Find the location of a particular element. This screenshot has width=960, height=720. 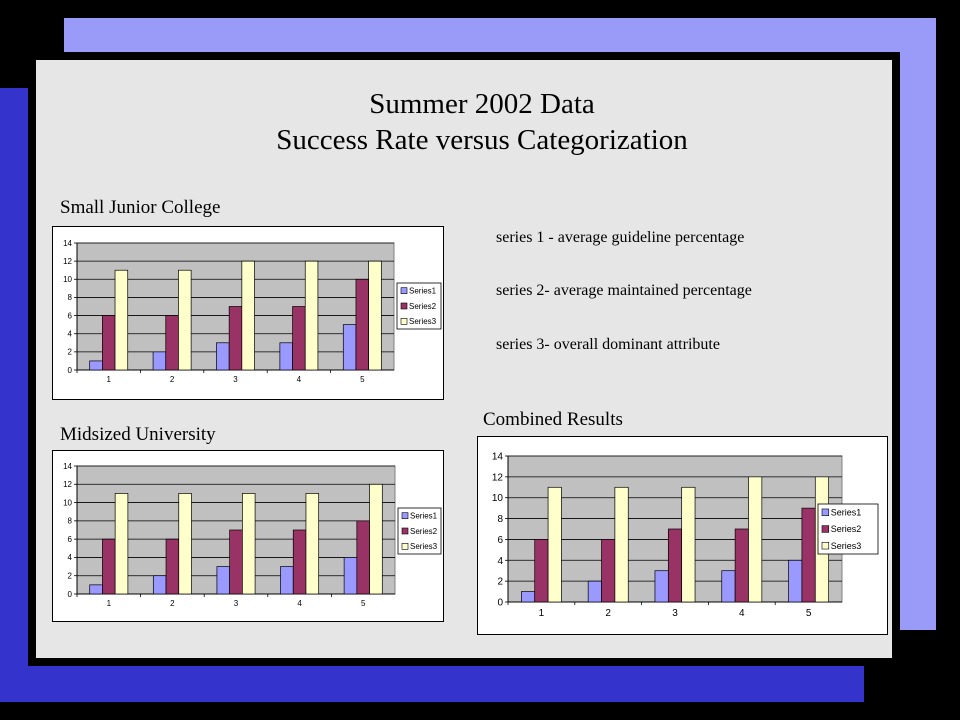

chart-title-small-junior-college: Small Junior College is located at coordinates (140, 207).